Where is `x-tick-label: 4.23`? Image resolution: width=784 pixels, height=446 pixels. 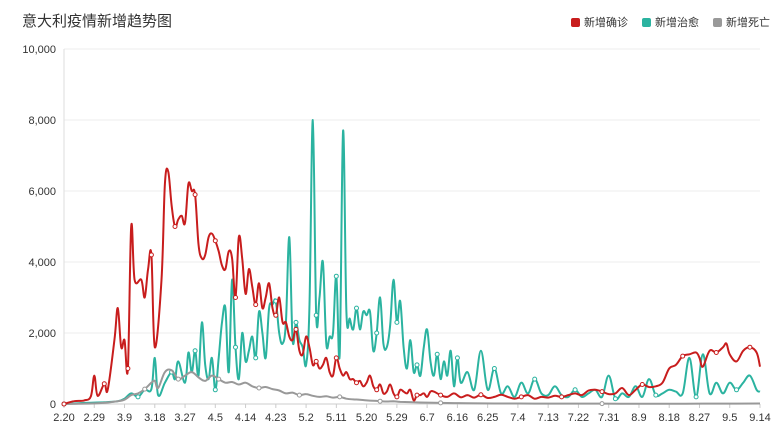 x-tick-label: 4.23 is located at coordinates (275, 418).